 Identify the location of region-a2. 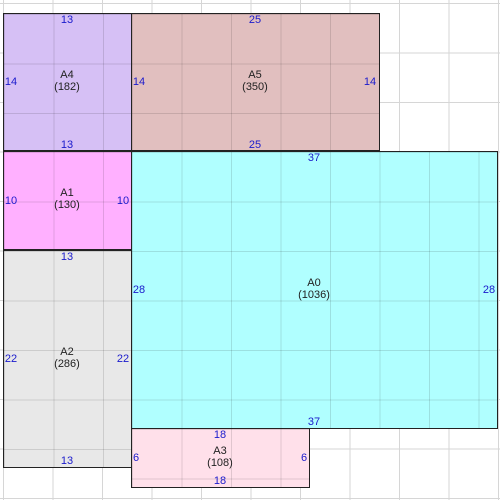
(67, 359).